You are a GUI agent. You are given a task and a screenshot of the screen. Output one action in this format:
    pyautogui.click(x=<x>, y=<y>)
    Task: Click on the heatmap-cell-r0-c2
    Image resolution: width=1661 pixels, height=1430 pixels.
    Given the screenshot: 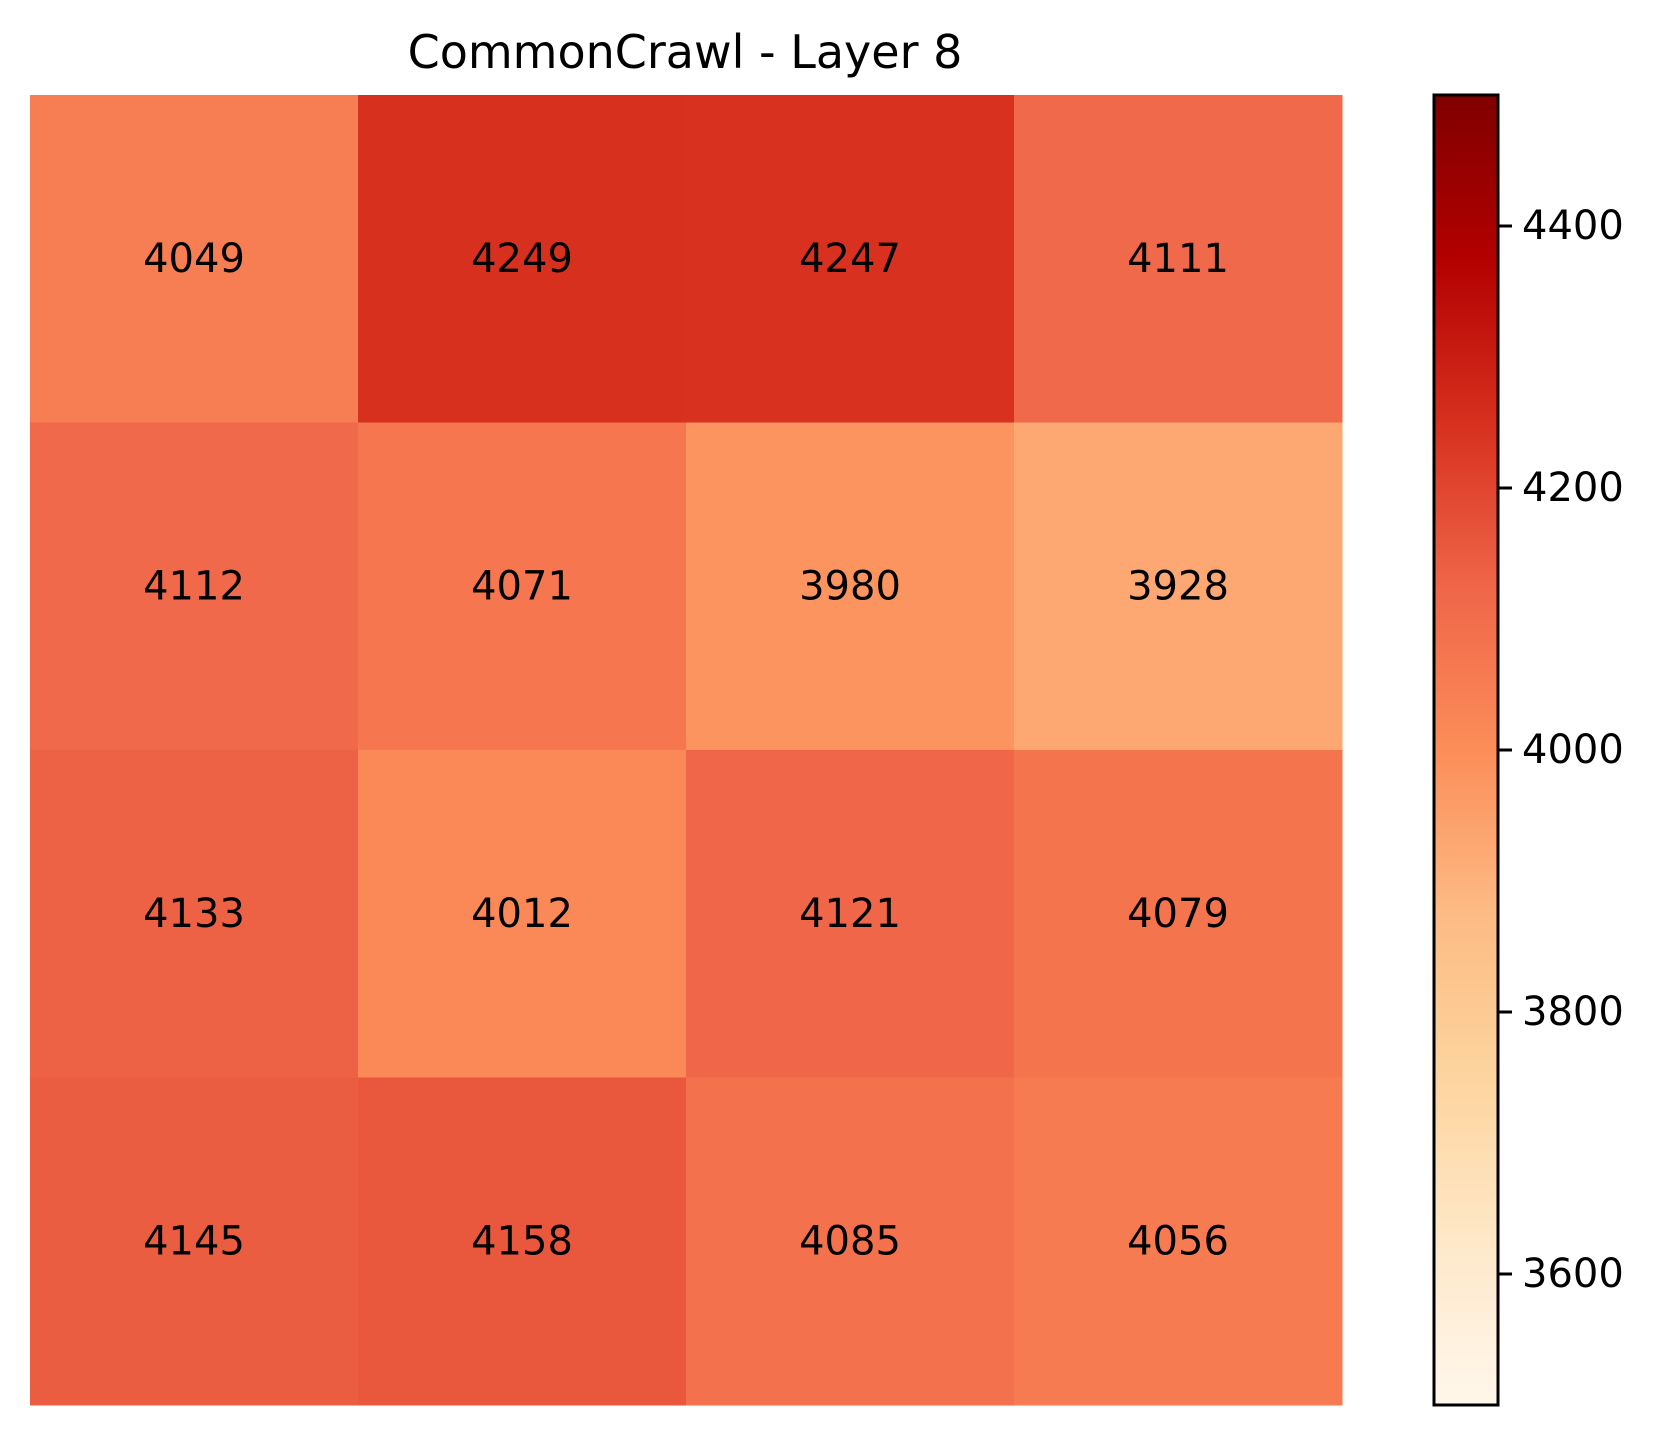 What is the action you would take?
    pyautogui.click(x=850, y=259)
    